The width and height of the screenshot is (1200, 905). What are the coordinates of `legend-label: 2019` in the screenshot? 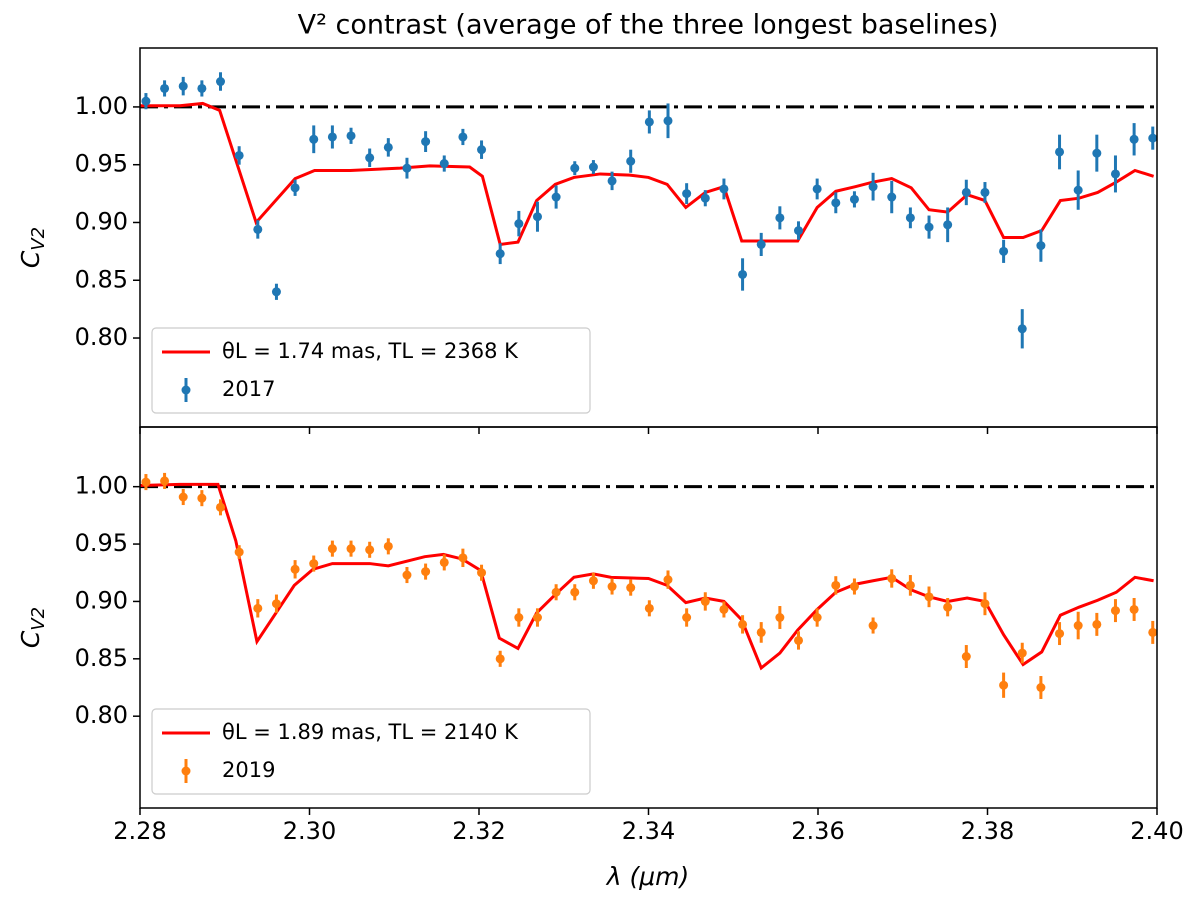 It's located at (248, 770).